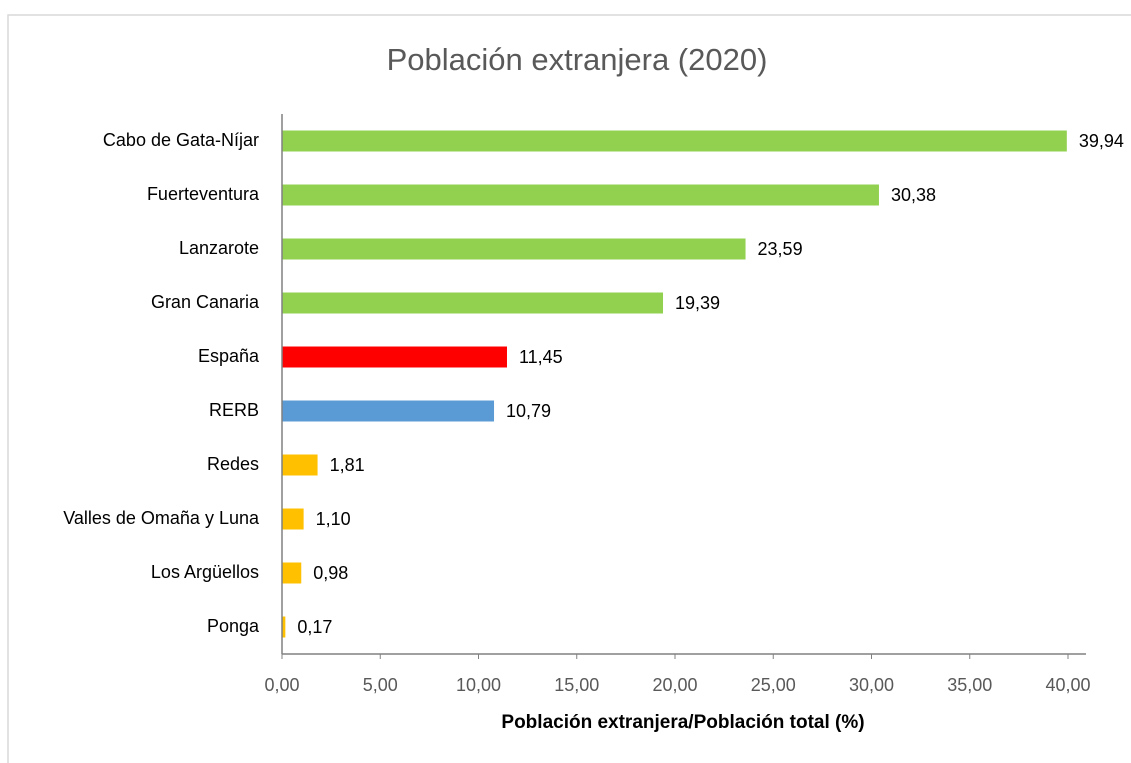  I want to click on y-tick-label: RERB, so click(234, 410).